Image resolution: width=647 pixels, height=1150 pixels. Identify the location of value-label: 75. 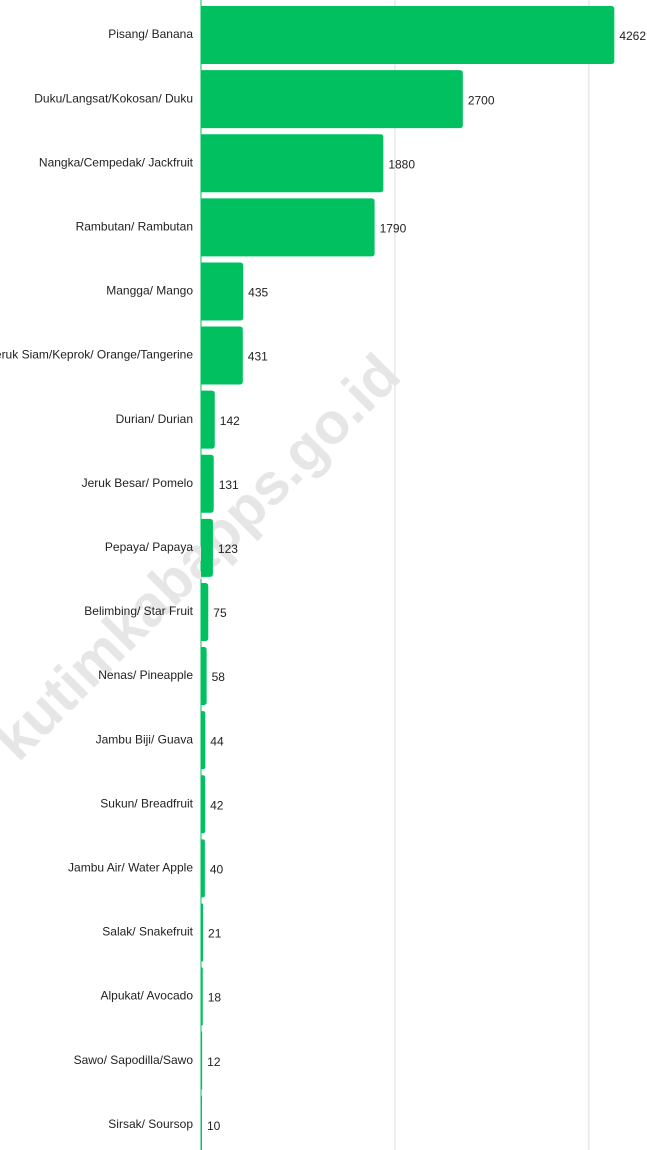
(220, 613).